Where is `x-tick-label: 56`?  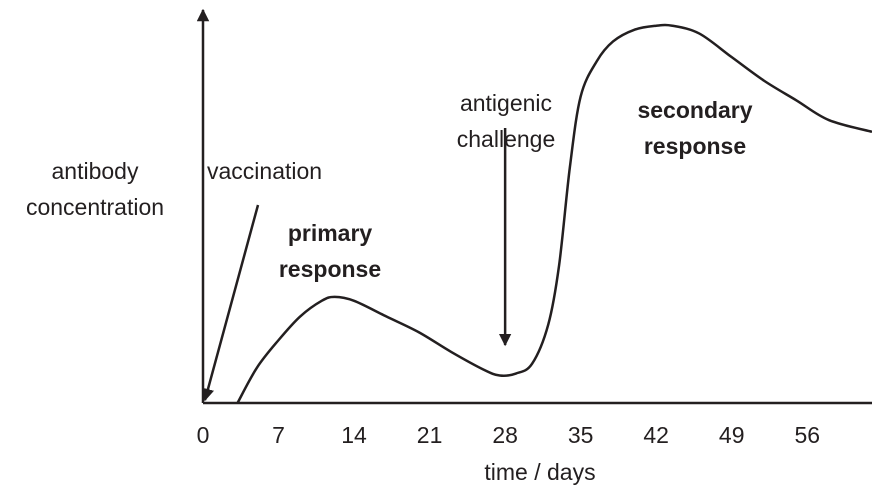 x-tick-label: 56 is located at coordinates (807, 435).